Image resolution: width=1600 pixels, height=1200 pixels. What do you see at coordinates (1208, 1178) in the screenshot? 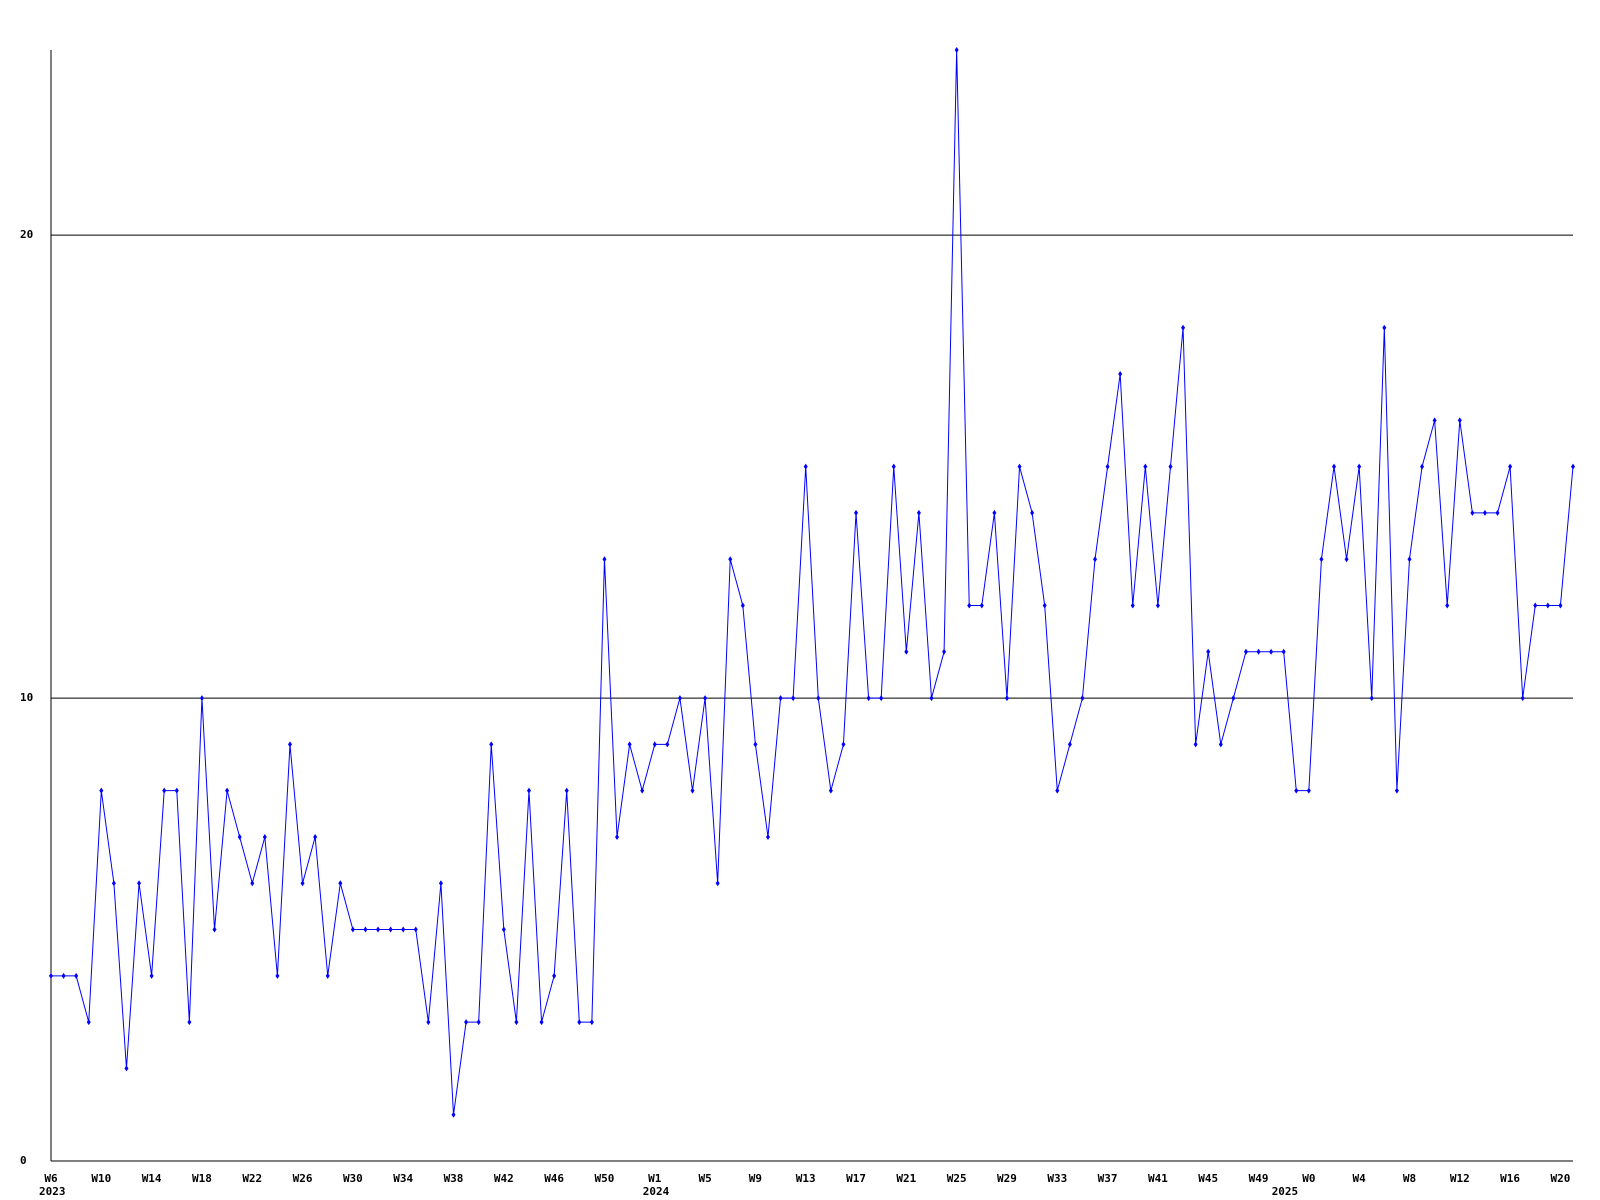
I see `x-tick-label: W45` at bounding box center [1208, 1178].